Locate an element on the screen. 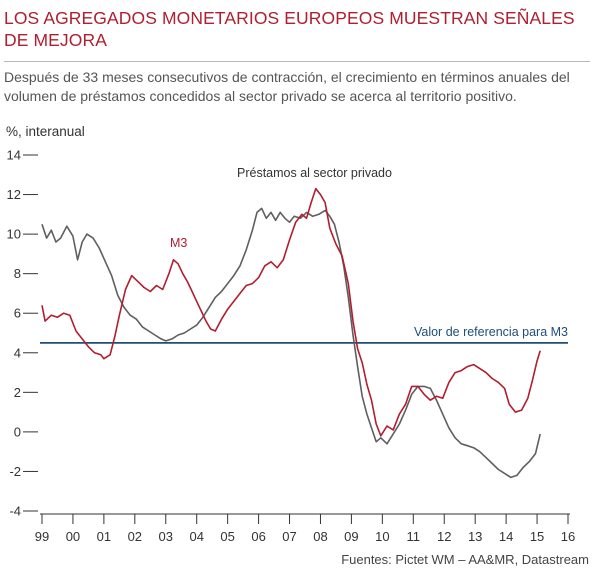  x-tick-label: 09 is located at coordinates (351, 536).